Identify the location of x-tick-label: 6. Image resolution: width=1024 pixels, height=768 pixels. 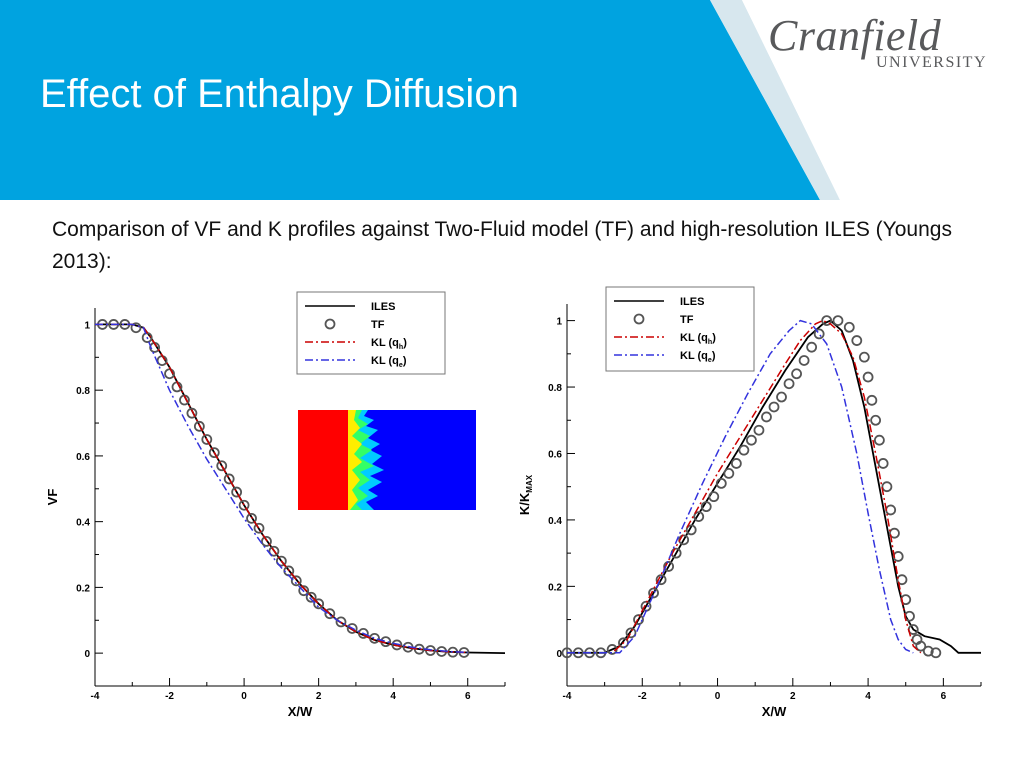
(944, 696).